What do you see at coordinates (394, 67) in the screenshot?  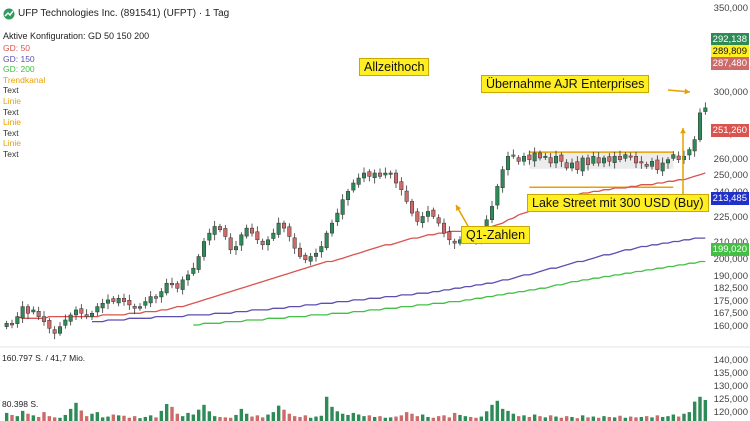 I see `annotation-all-time-high: Allzeithoch` at bounding box center [394, 67].